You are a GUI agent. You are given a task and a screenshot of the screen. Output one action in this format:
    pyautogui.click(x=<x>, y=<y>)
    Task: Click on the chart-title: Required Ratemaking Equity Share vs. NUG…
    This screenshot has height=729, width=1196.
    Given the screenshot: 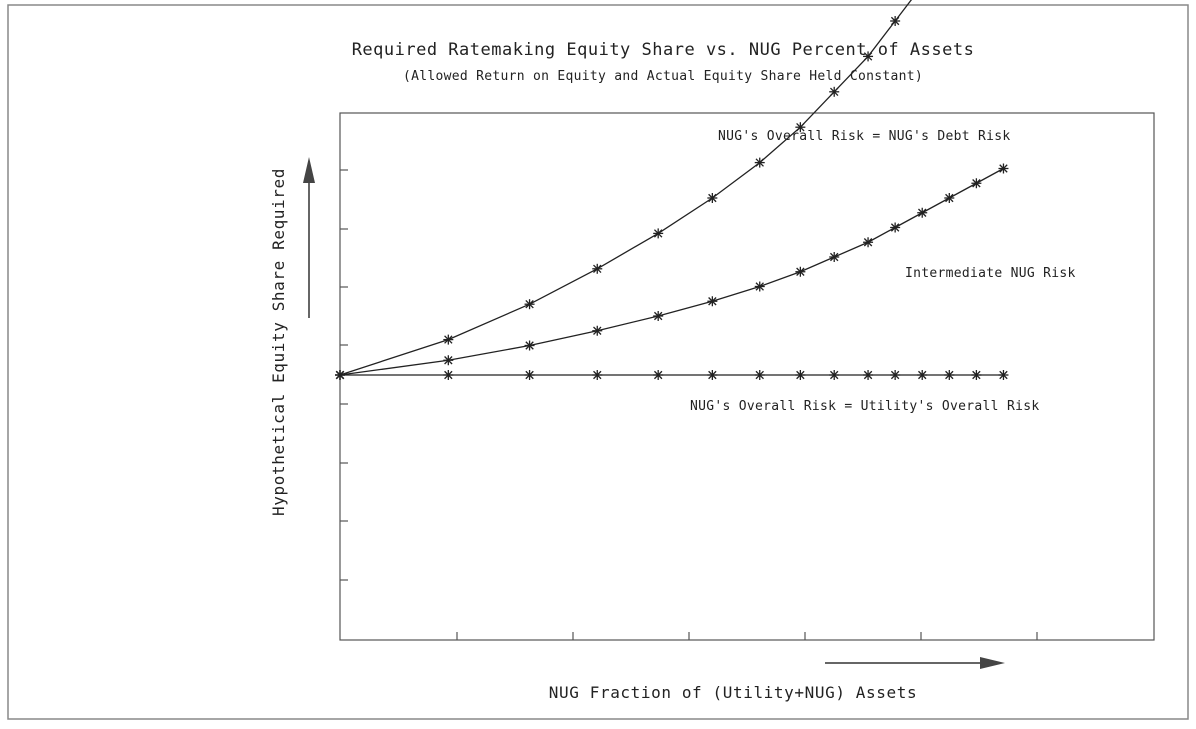 What is the action you would take?
    pyautogui.click(x=663, y=50)
    